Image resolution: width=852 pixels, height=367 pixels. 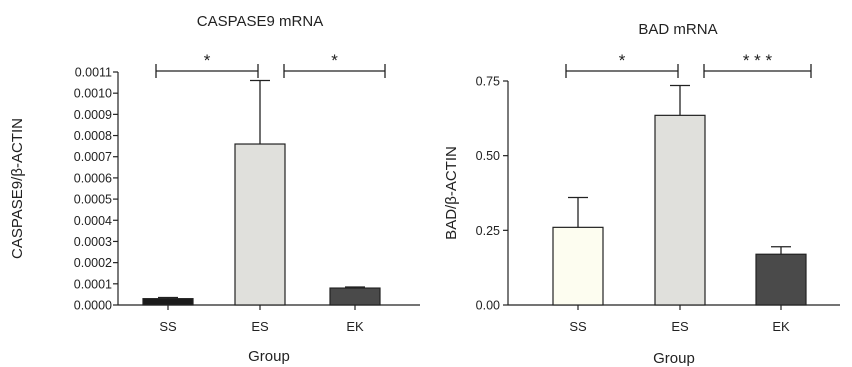 I want to click on y-tick-label: 0.0007, so click(x=93, y=157).